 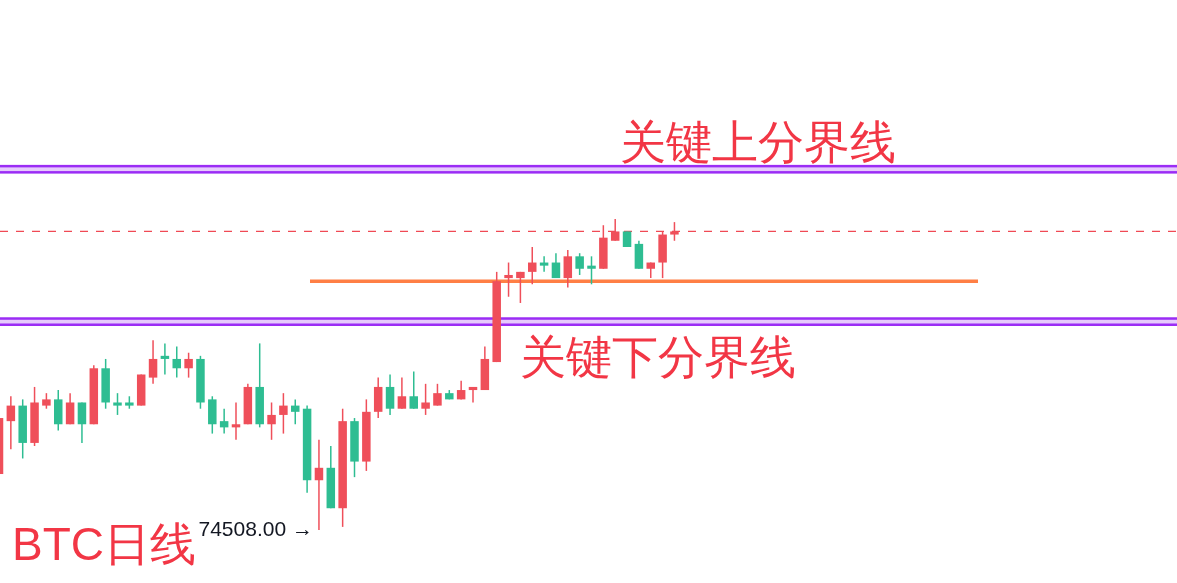 I want to click on band-label: 关键上分界线, so click(x=758, y=142).